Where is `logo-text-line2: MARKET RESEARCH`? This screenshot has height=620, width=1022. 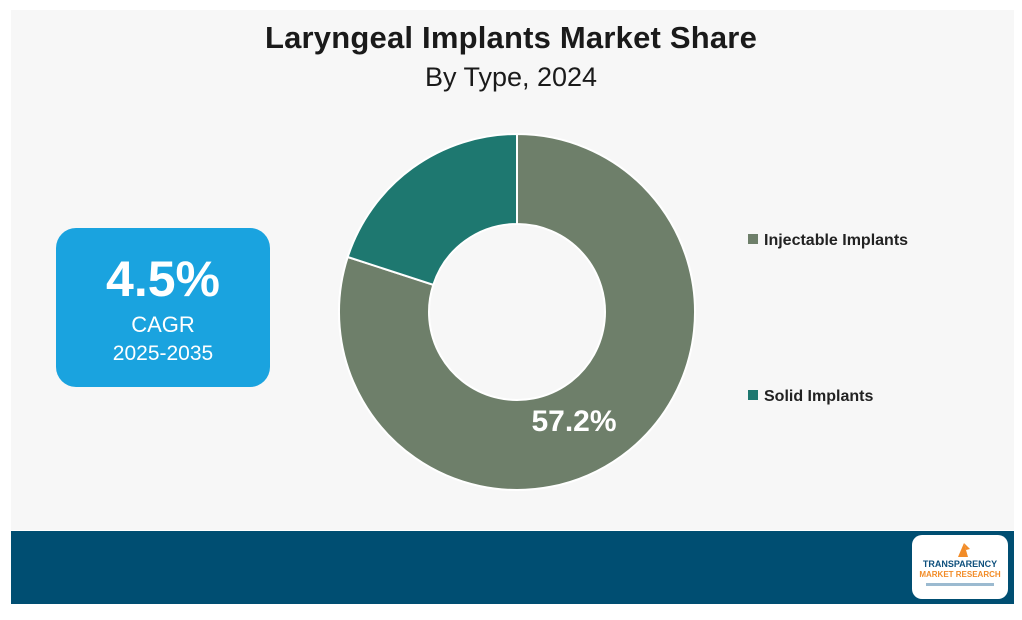 logo-text-line2: MARKET RESEARCH is located at coordinates (960, 574).